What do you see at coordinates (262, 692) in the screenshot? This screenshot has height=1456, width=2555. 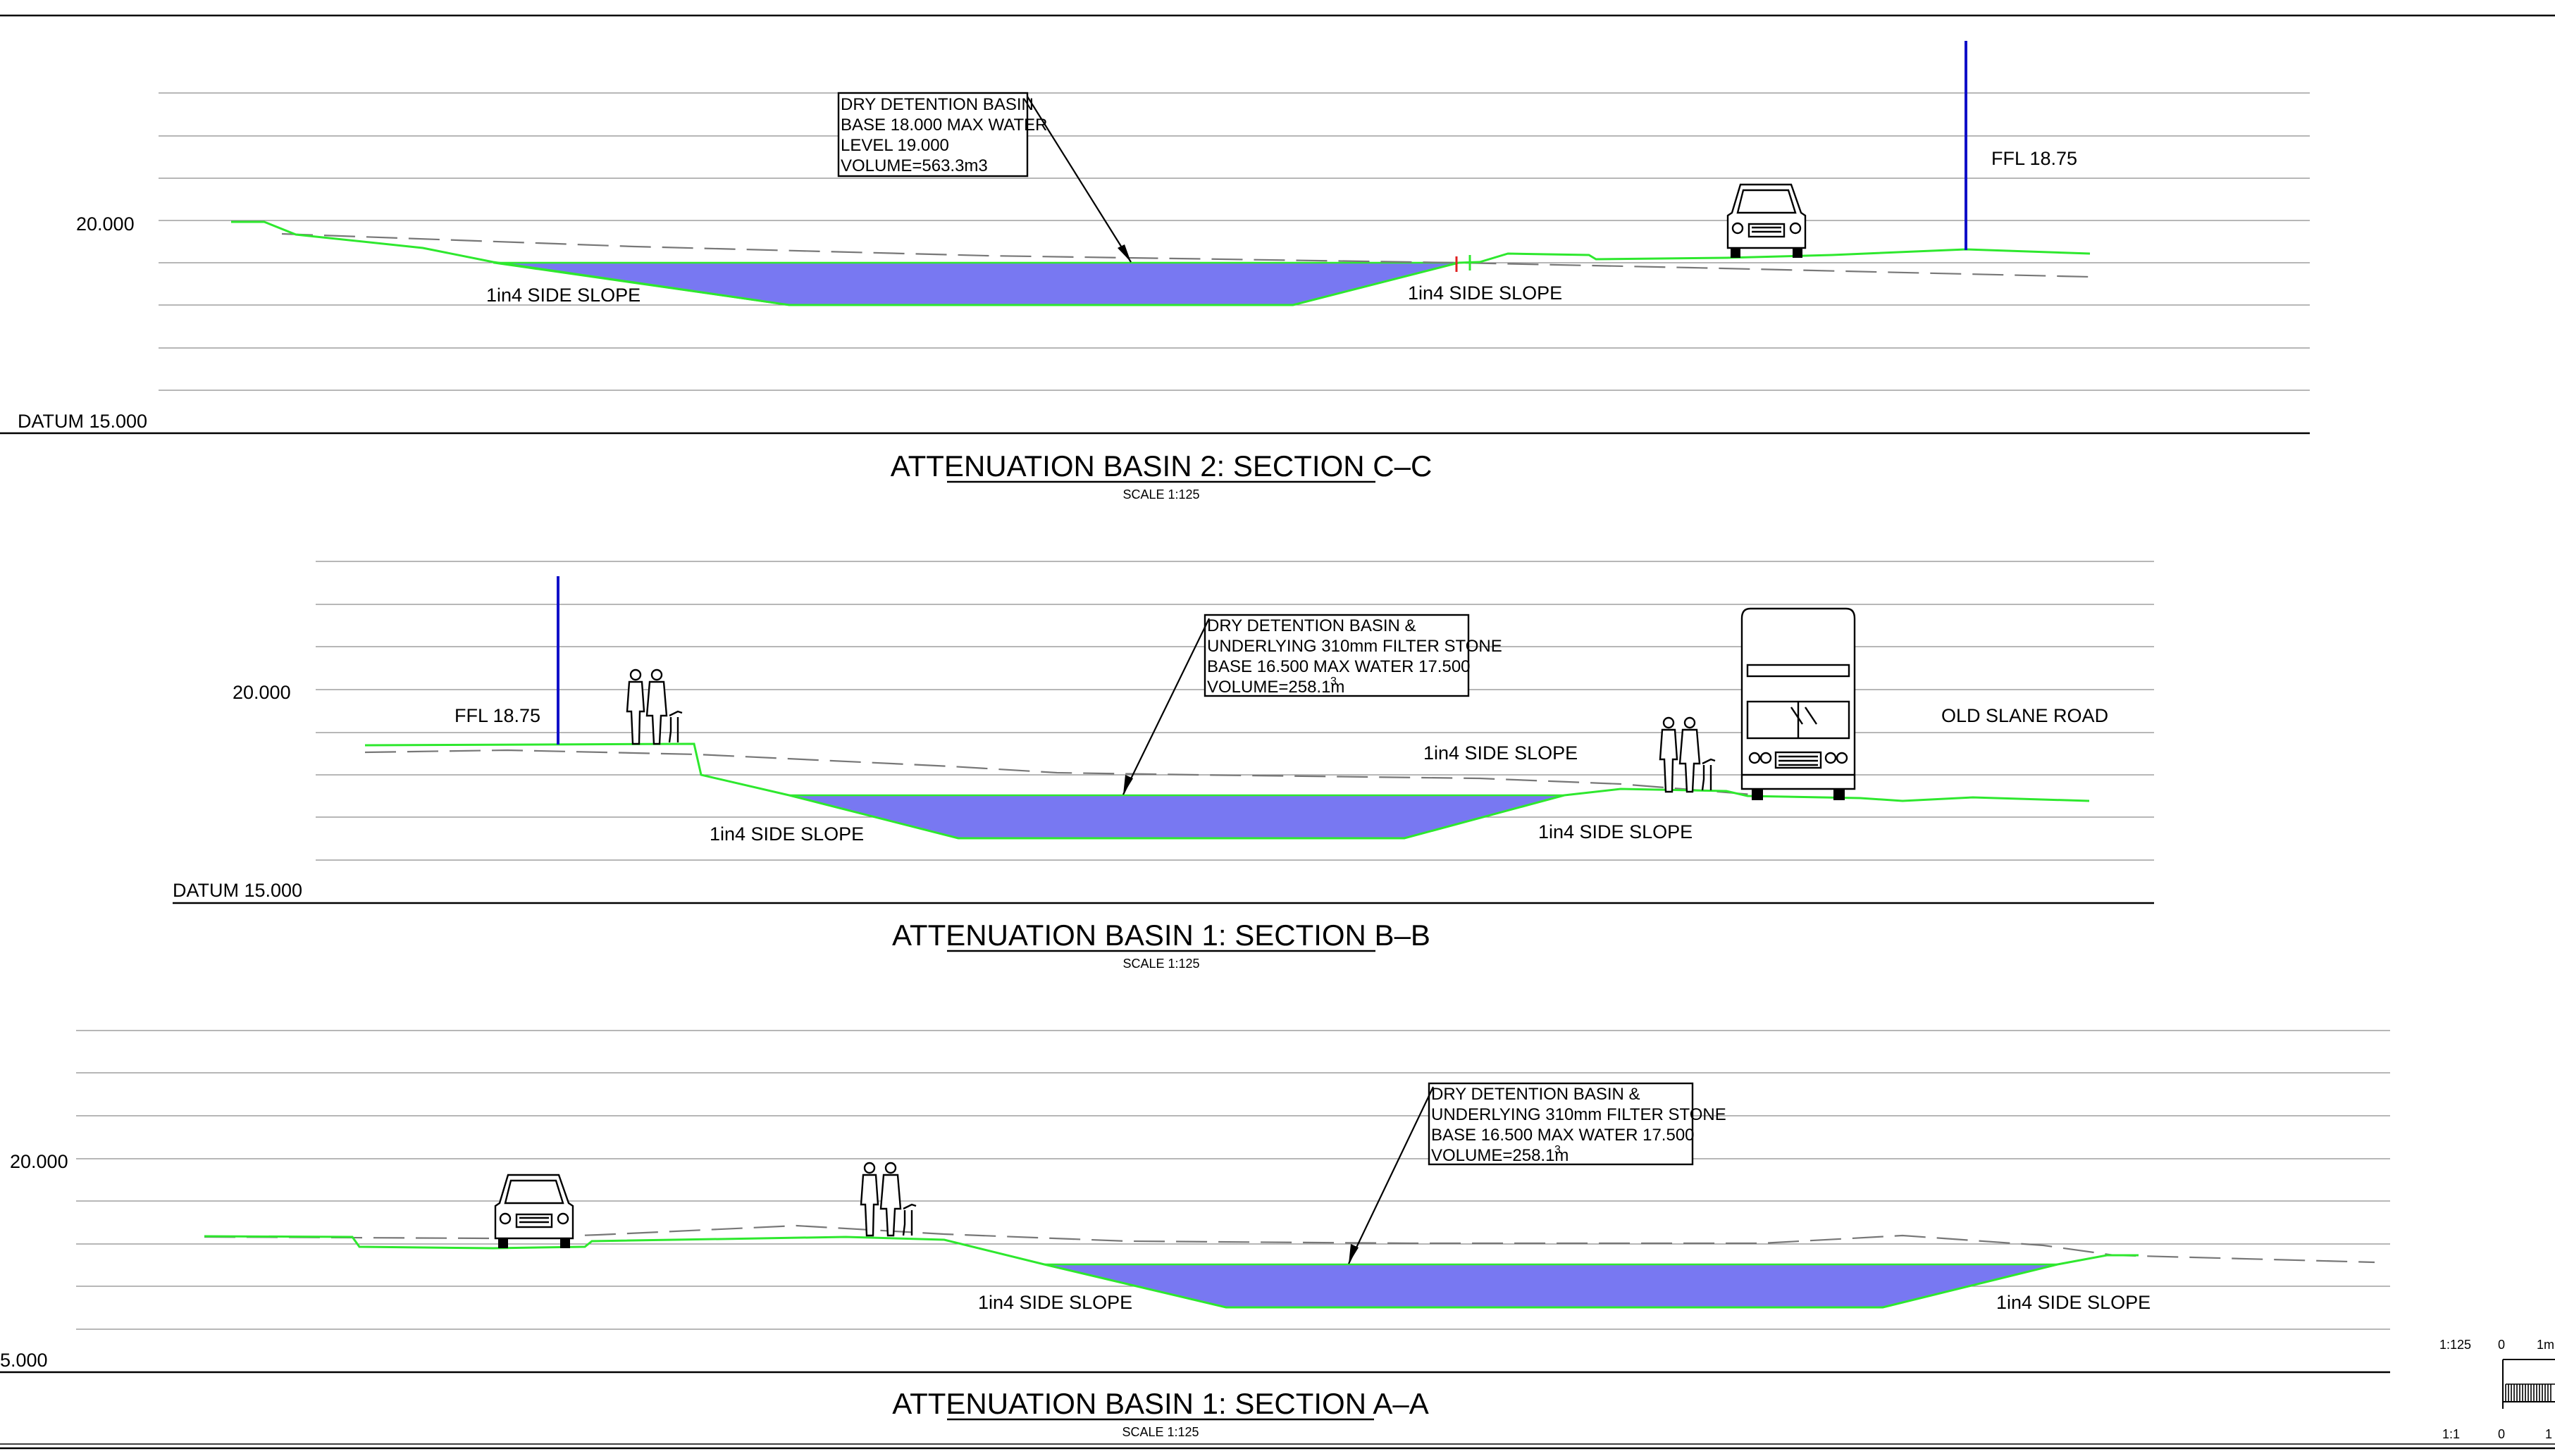 I see `section-b-level-label: 20.000` at bounding box center [262, 692].